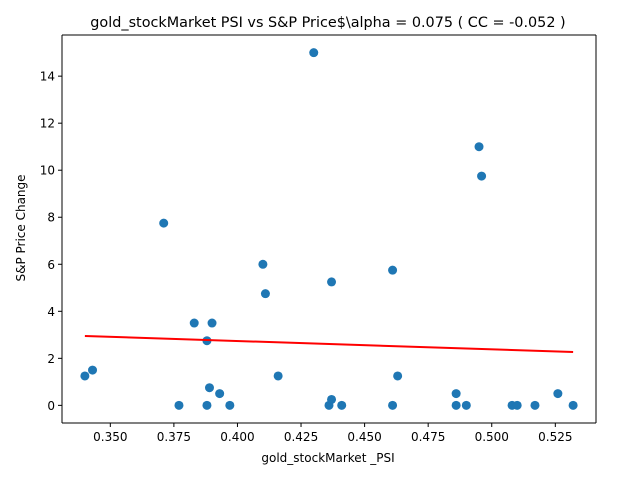 Image resolution: width=640 pixels, height=480 pixels. What do you see at coordinates (110, 437) in the screenshot?
I see `x-tick-label: 0.350` at bounding box center [110, 437].